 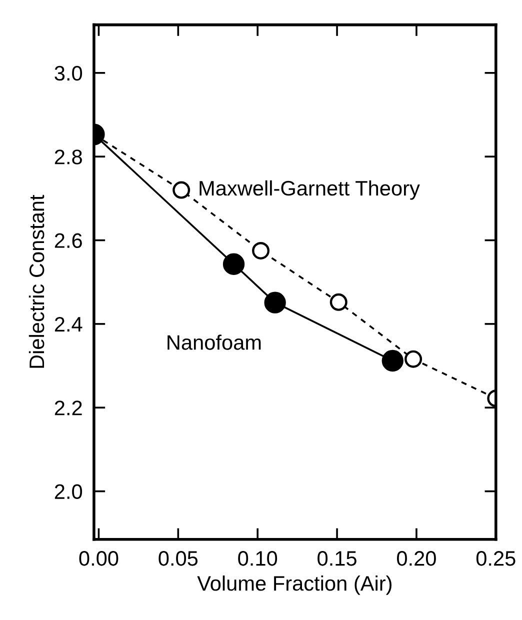 What do you see at coordinates (294, 585) in the screenshot?
I see `x-axis-title: Volume Fraction (Air)` at bounding box center [294, 585].